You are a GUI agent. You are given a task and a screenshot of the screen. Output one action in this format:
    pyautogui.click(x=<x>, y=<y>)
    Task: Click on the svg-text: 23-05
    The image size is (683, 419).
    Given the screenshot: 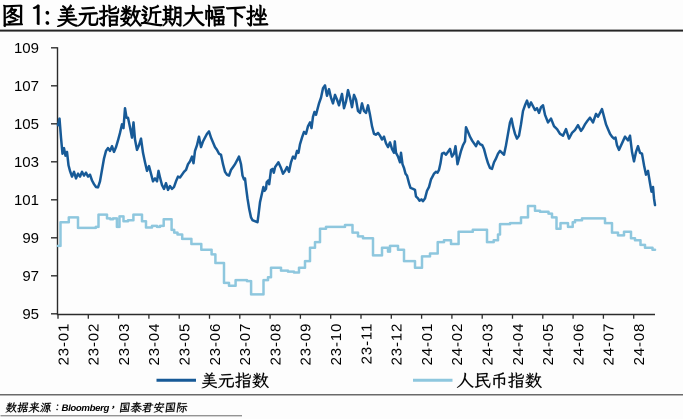 What is the action you would take?
    pyautogui.click(x=185, y=344)
    